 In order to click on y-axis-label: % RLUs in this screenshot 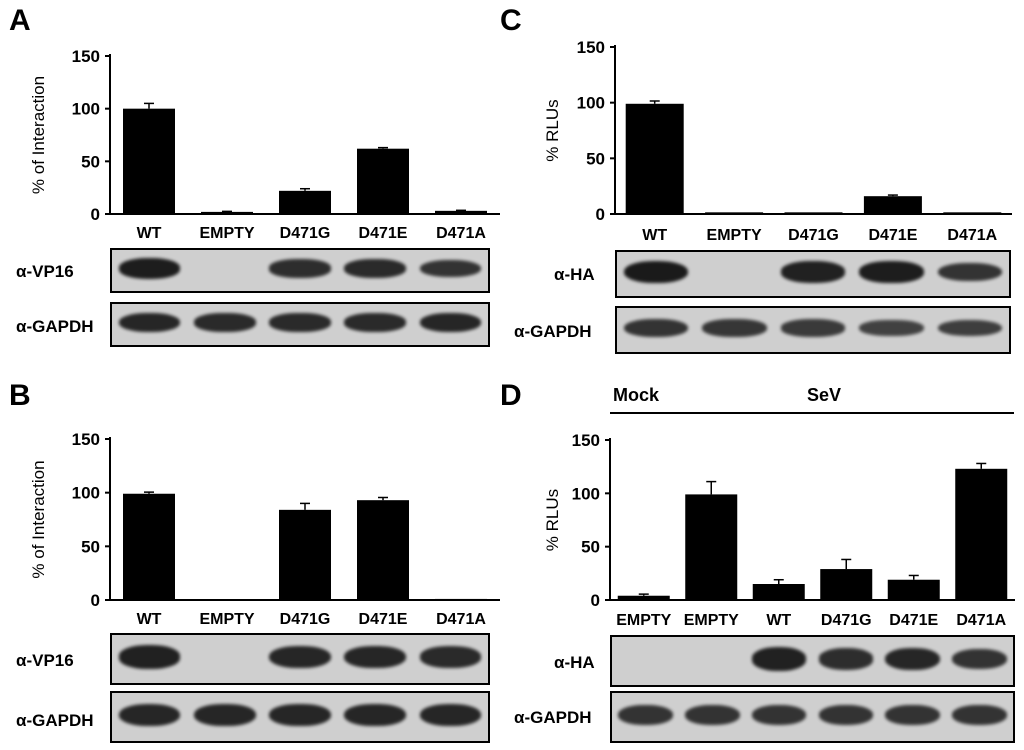, I will do `click(552, 520)`.